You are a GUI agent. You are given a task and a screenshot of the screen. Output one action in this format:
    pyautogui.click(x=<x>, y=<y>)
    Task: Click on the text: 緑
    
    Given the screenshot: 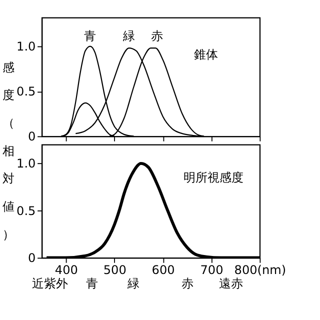 What is the action you would take?
    pyautogui.click(x=133, y=283)
    